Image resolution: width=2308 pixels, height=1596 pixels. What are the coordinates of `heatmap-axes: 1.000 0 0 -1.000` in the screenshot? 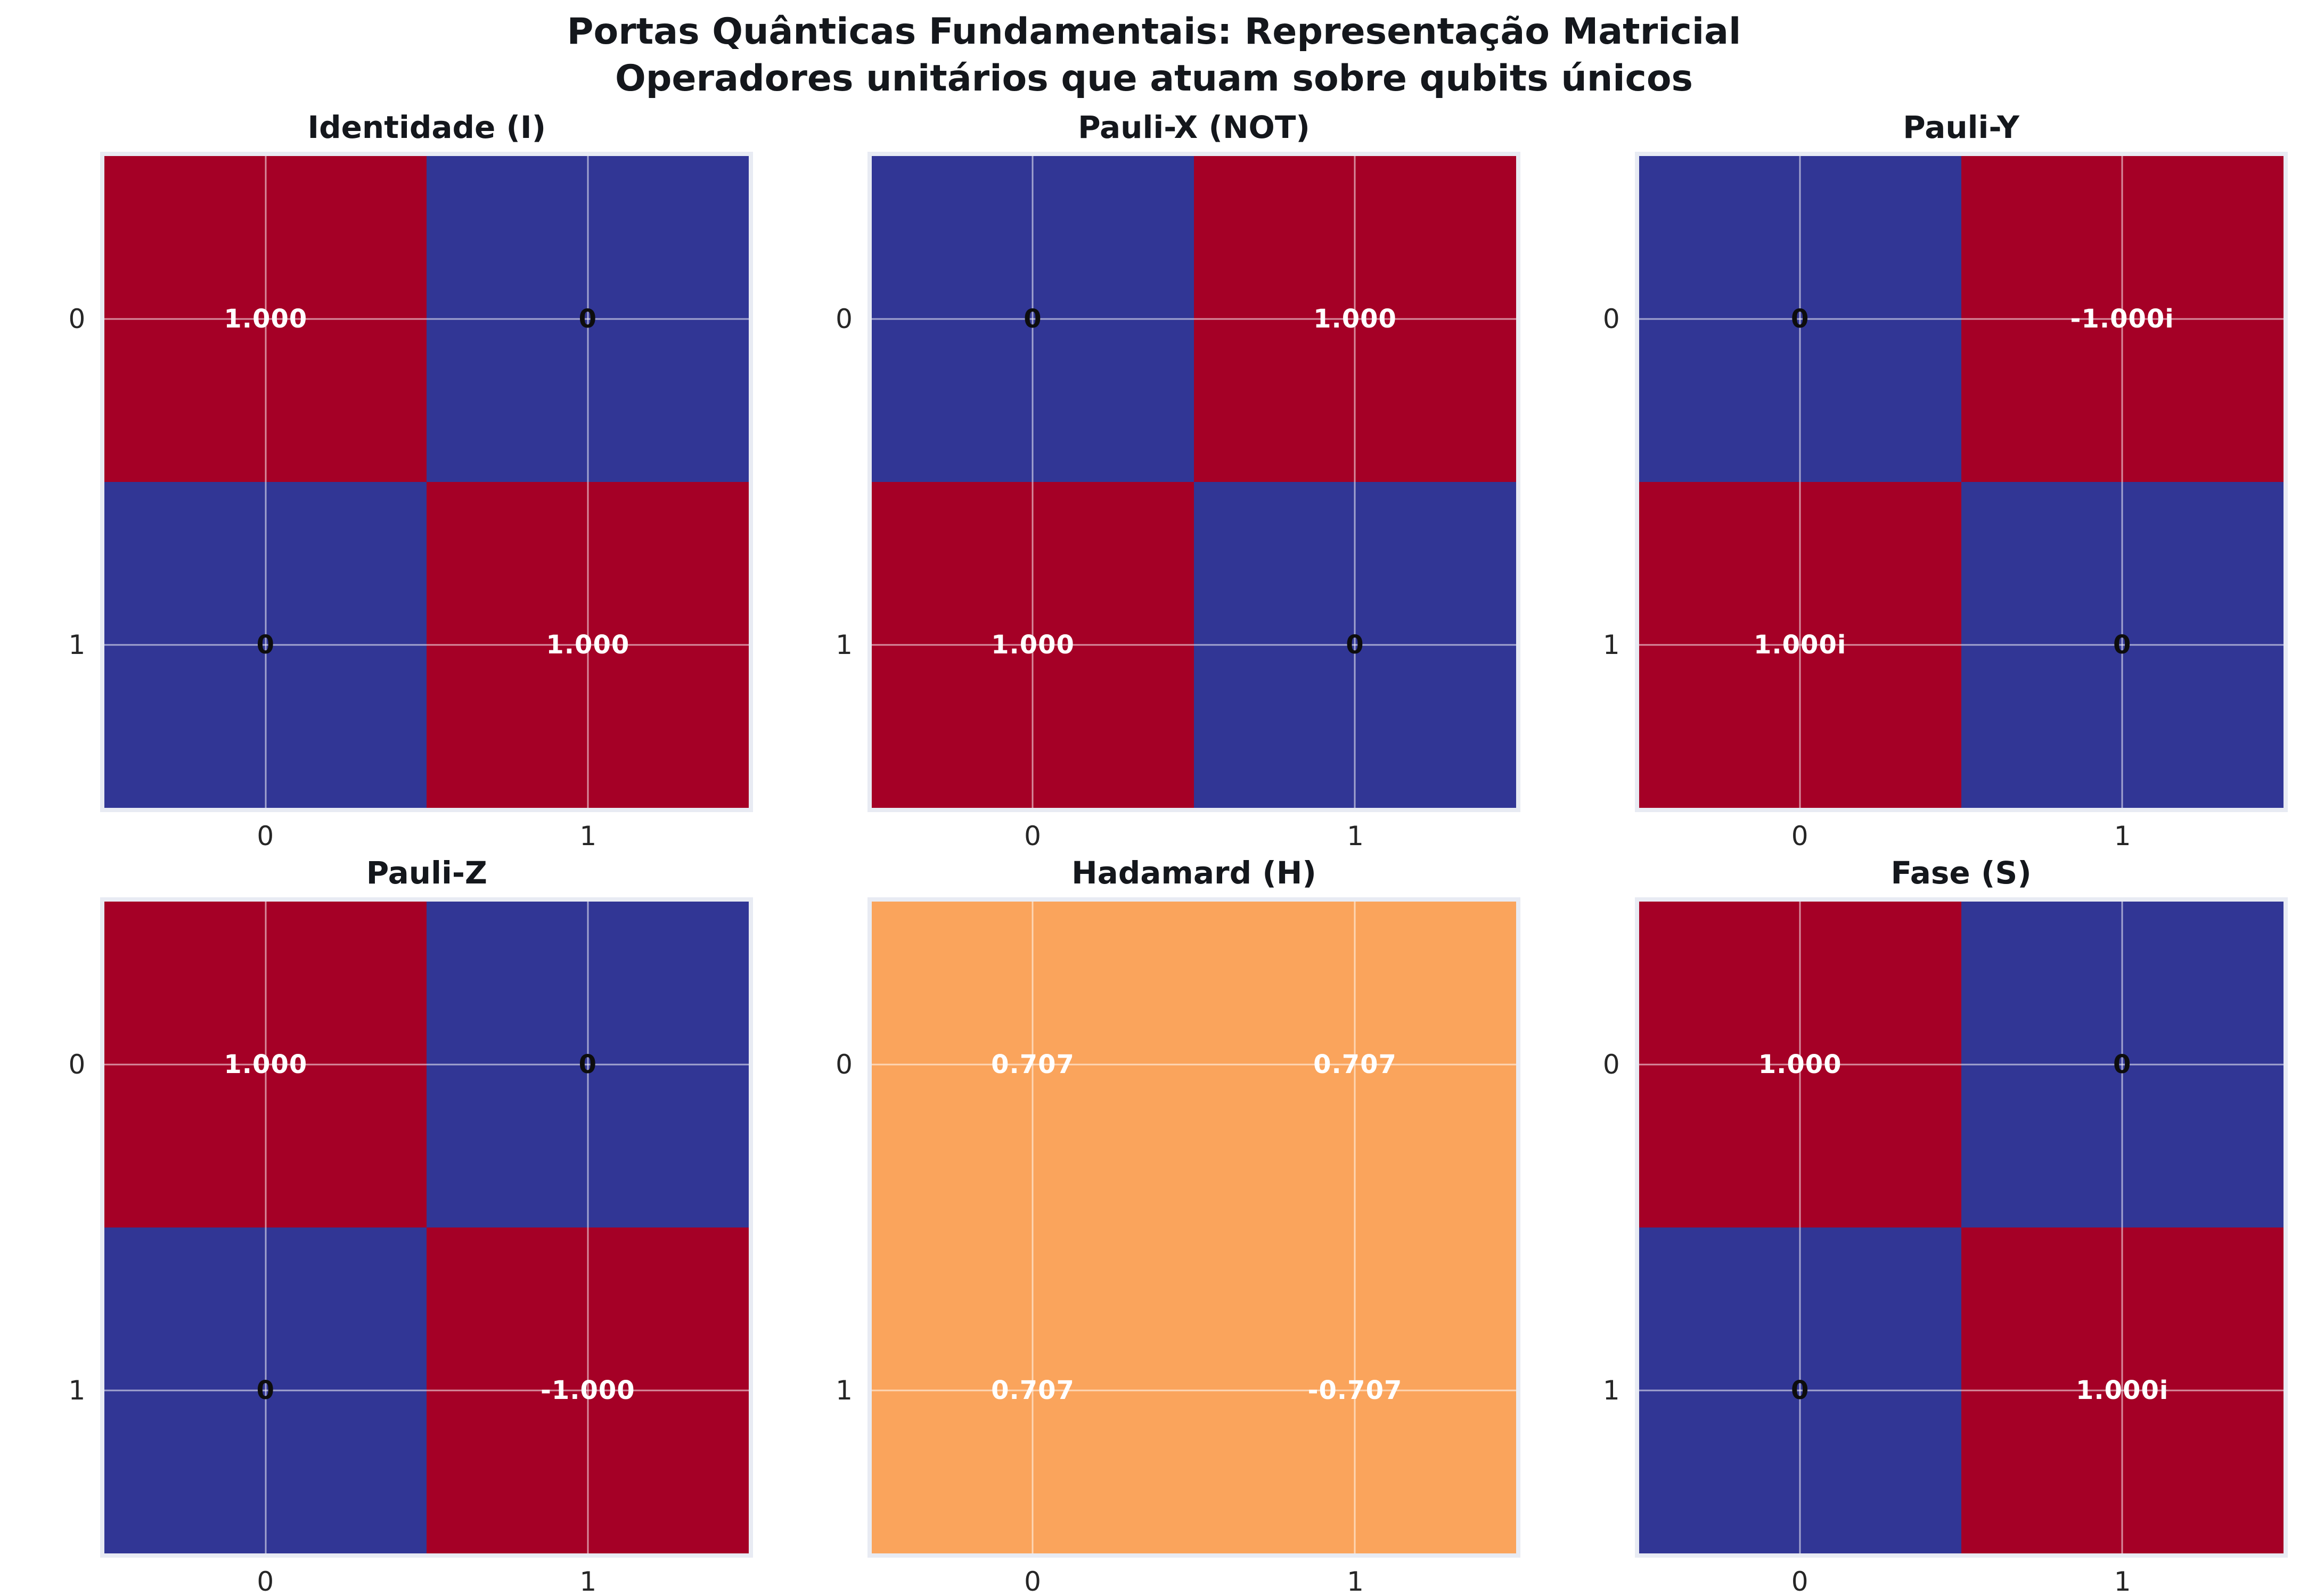 It's located at (427, 1227).